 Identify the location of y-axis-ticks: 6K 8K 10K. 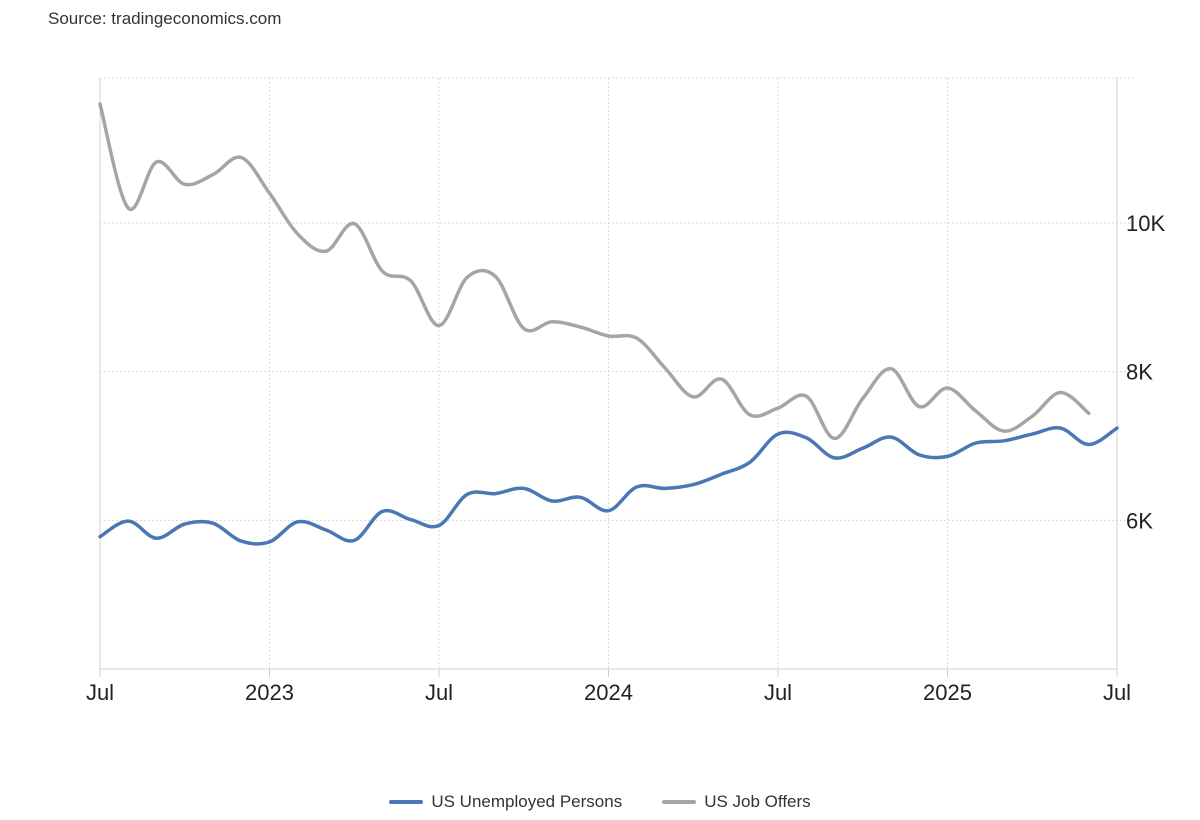
(1145, 372).